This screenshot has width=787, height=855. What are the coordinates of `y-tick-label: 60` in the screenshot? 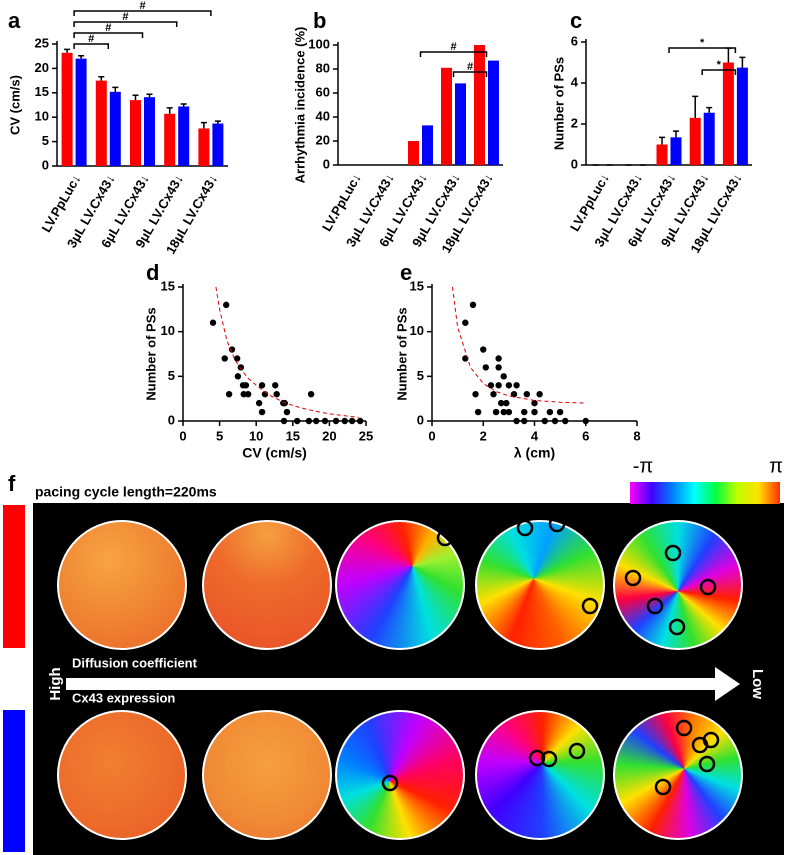 It's located at (323, 91).